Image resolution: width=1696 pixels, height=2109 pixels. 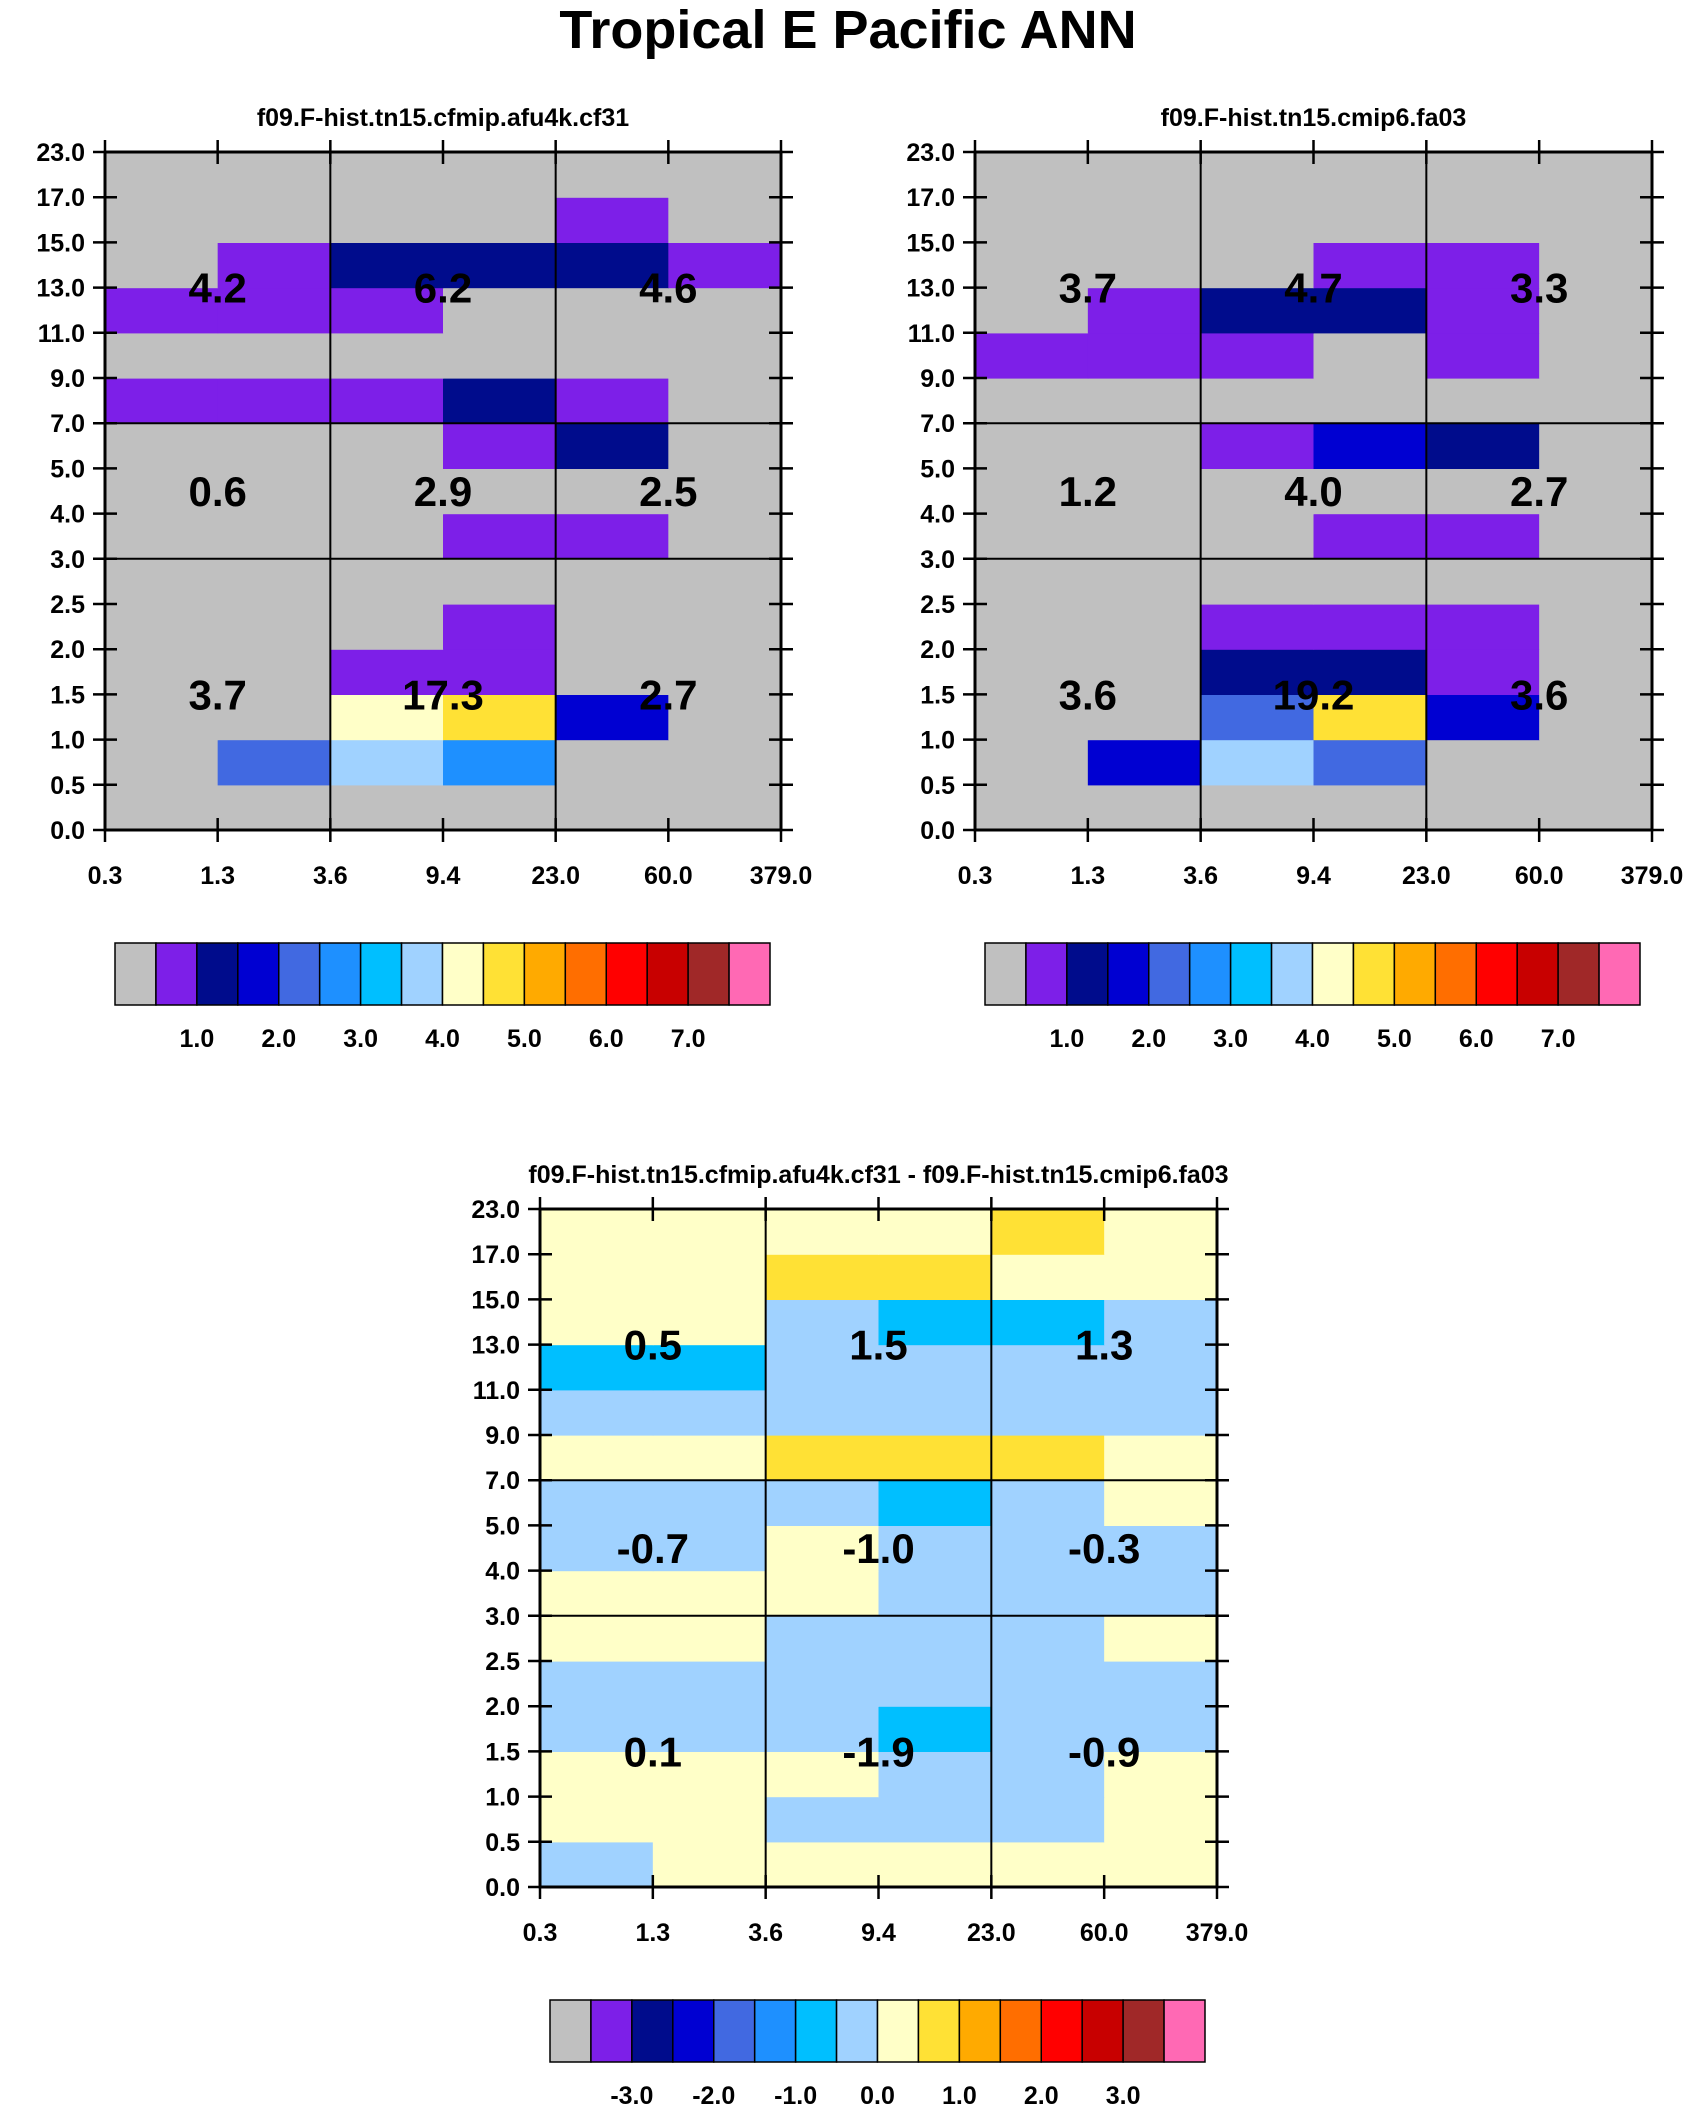 I want to click on y-tick-label: 2.5, so click(x=502, y=1662).